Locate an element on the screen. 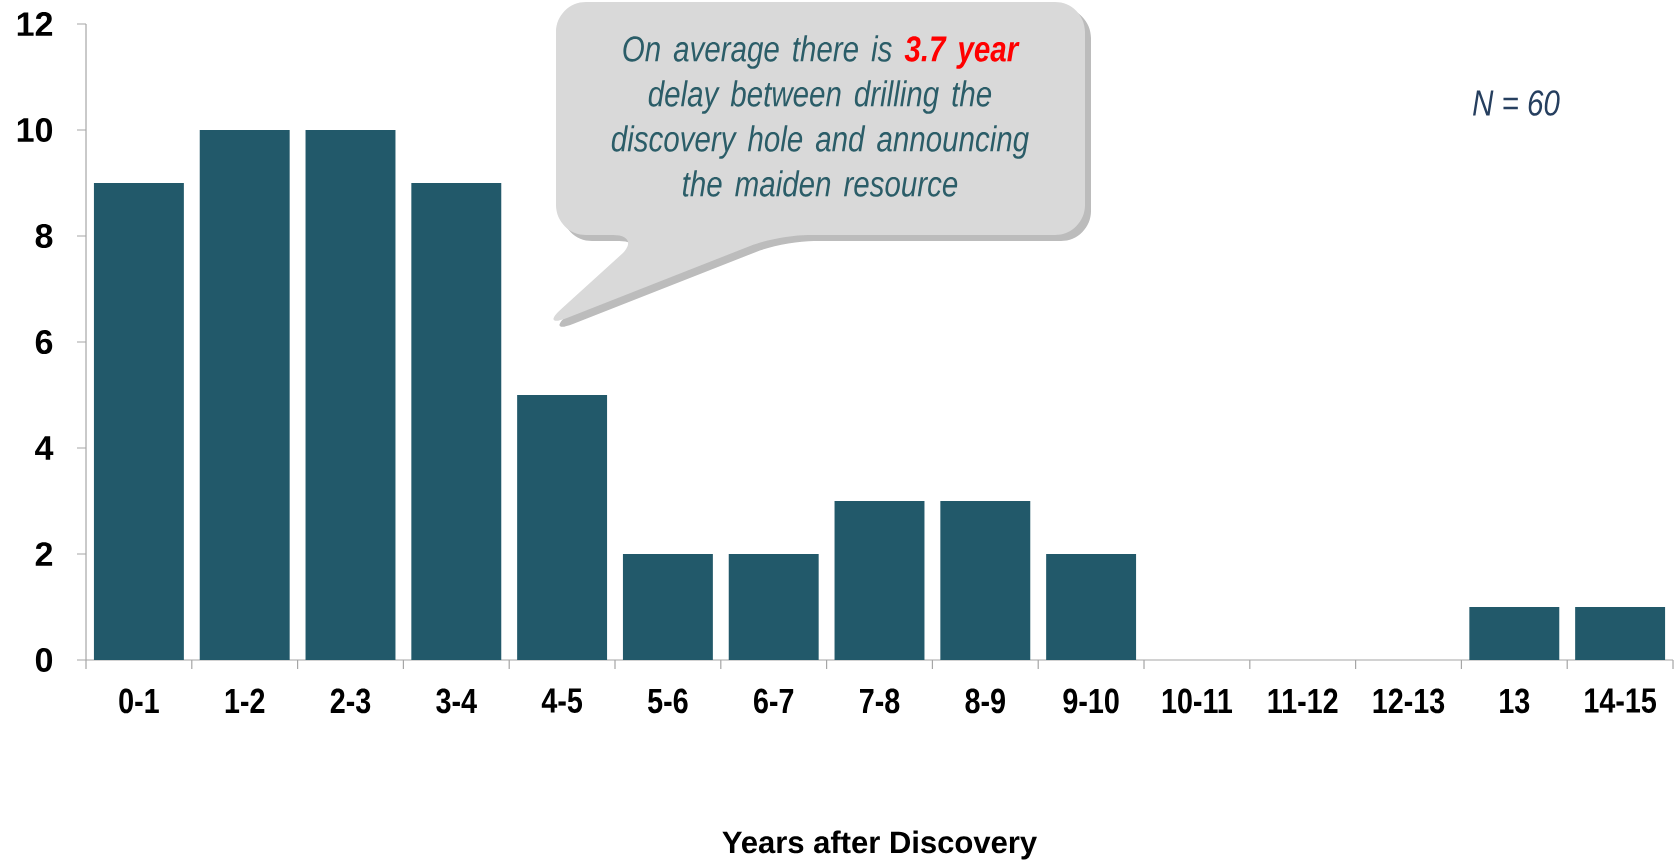  y-tick-label: 2 is located at coordinates (44, 554).